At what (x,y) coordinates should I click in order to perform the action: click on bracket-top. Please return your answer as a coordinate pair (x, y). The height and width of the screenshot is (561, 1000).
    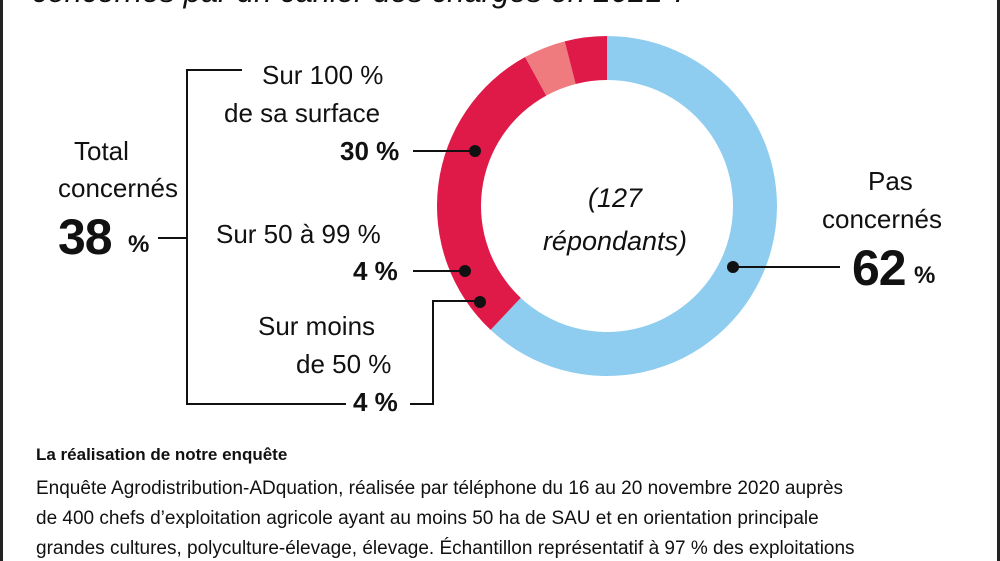
    Looking at the image, I should click on (214, 70).